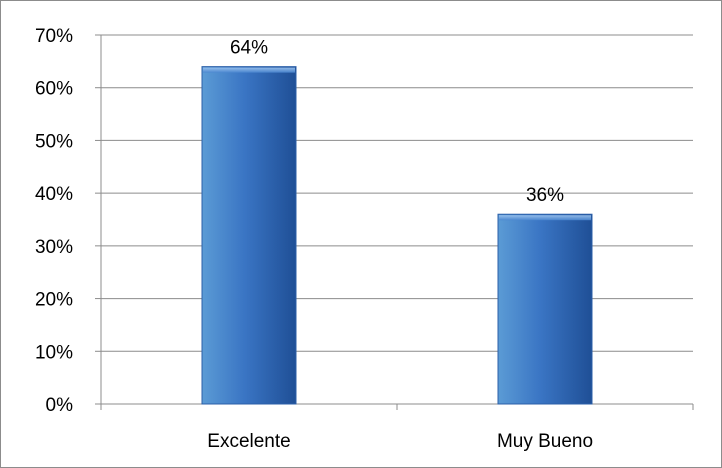 The width and height of the screenshot is (722, 468). I want to click on x-tick-label: Excelente, so click(248, 441).